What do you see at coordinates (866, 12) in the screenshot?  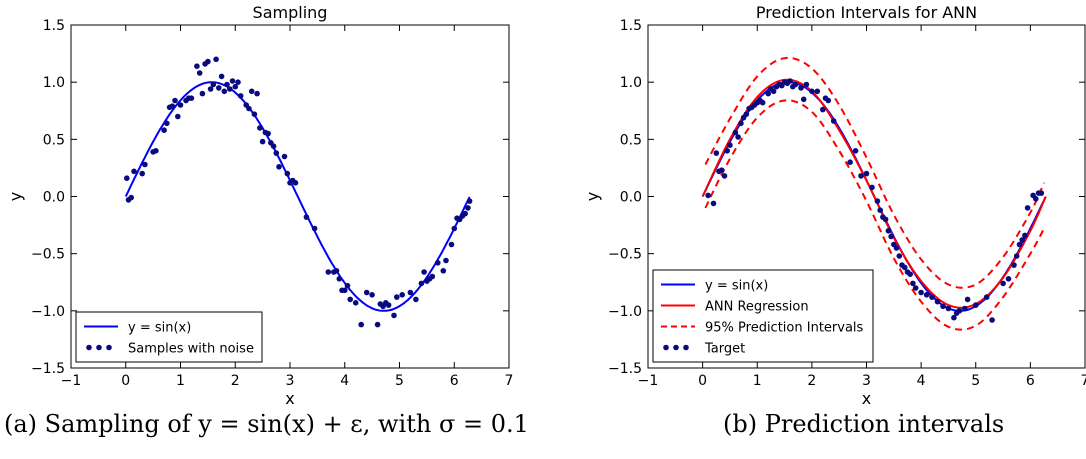 I see `chart-title: Prediction Intervals for ANN` at bounding box center [866, 12].